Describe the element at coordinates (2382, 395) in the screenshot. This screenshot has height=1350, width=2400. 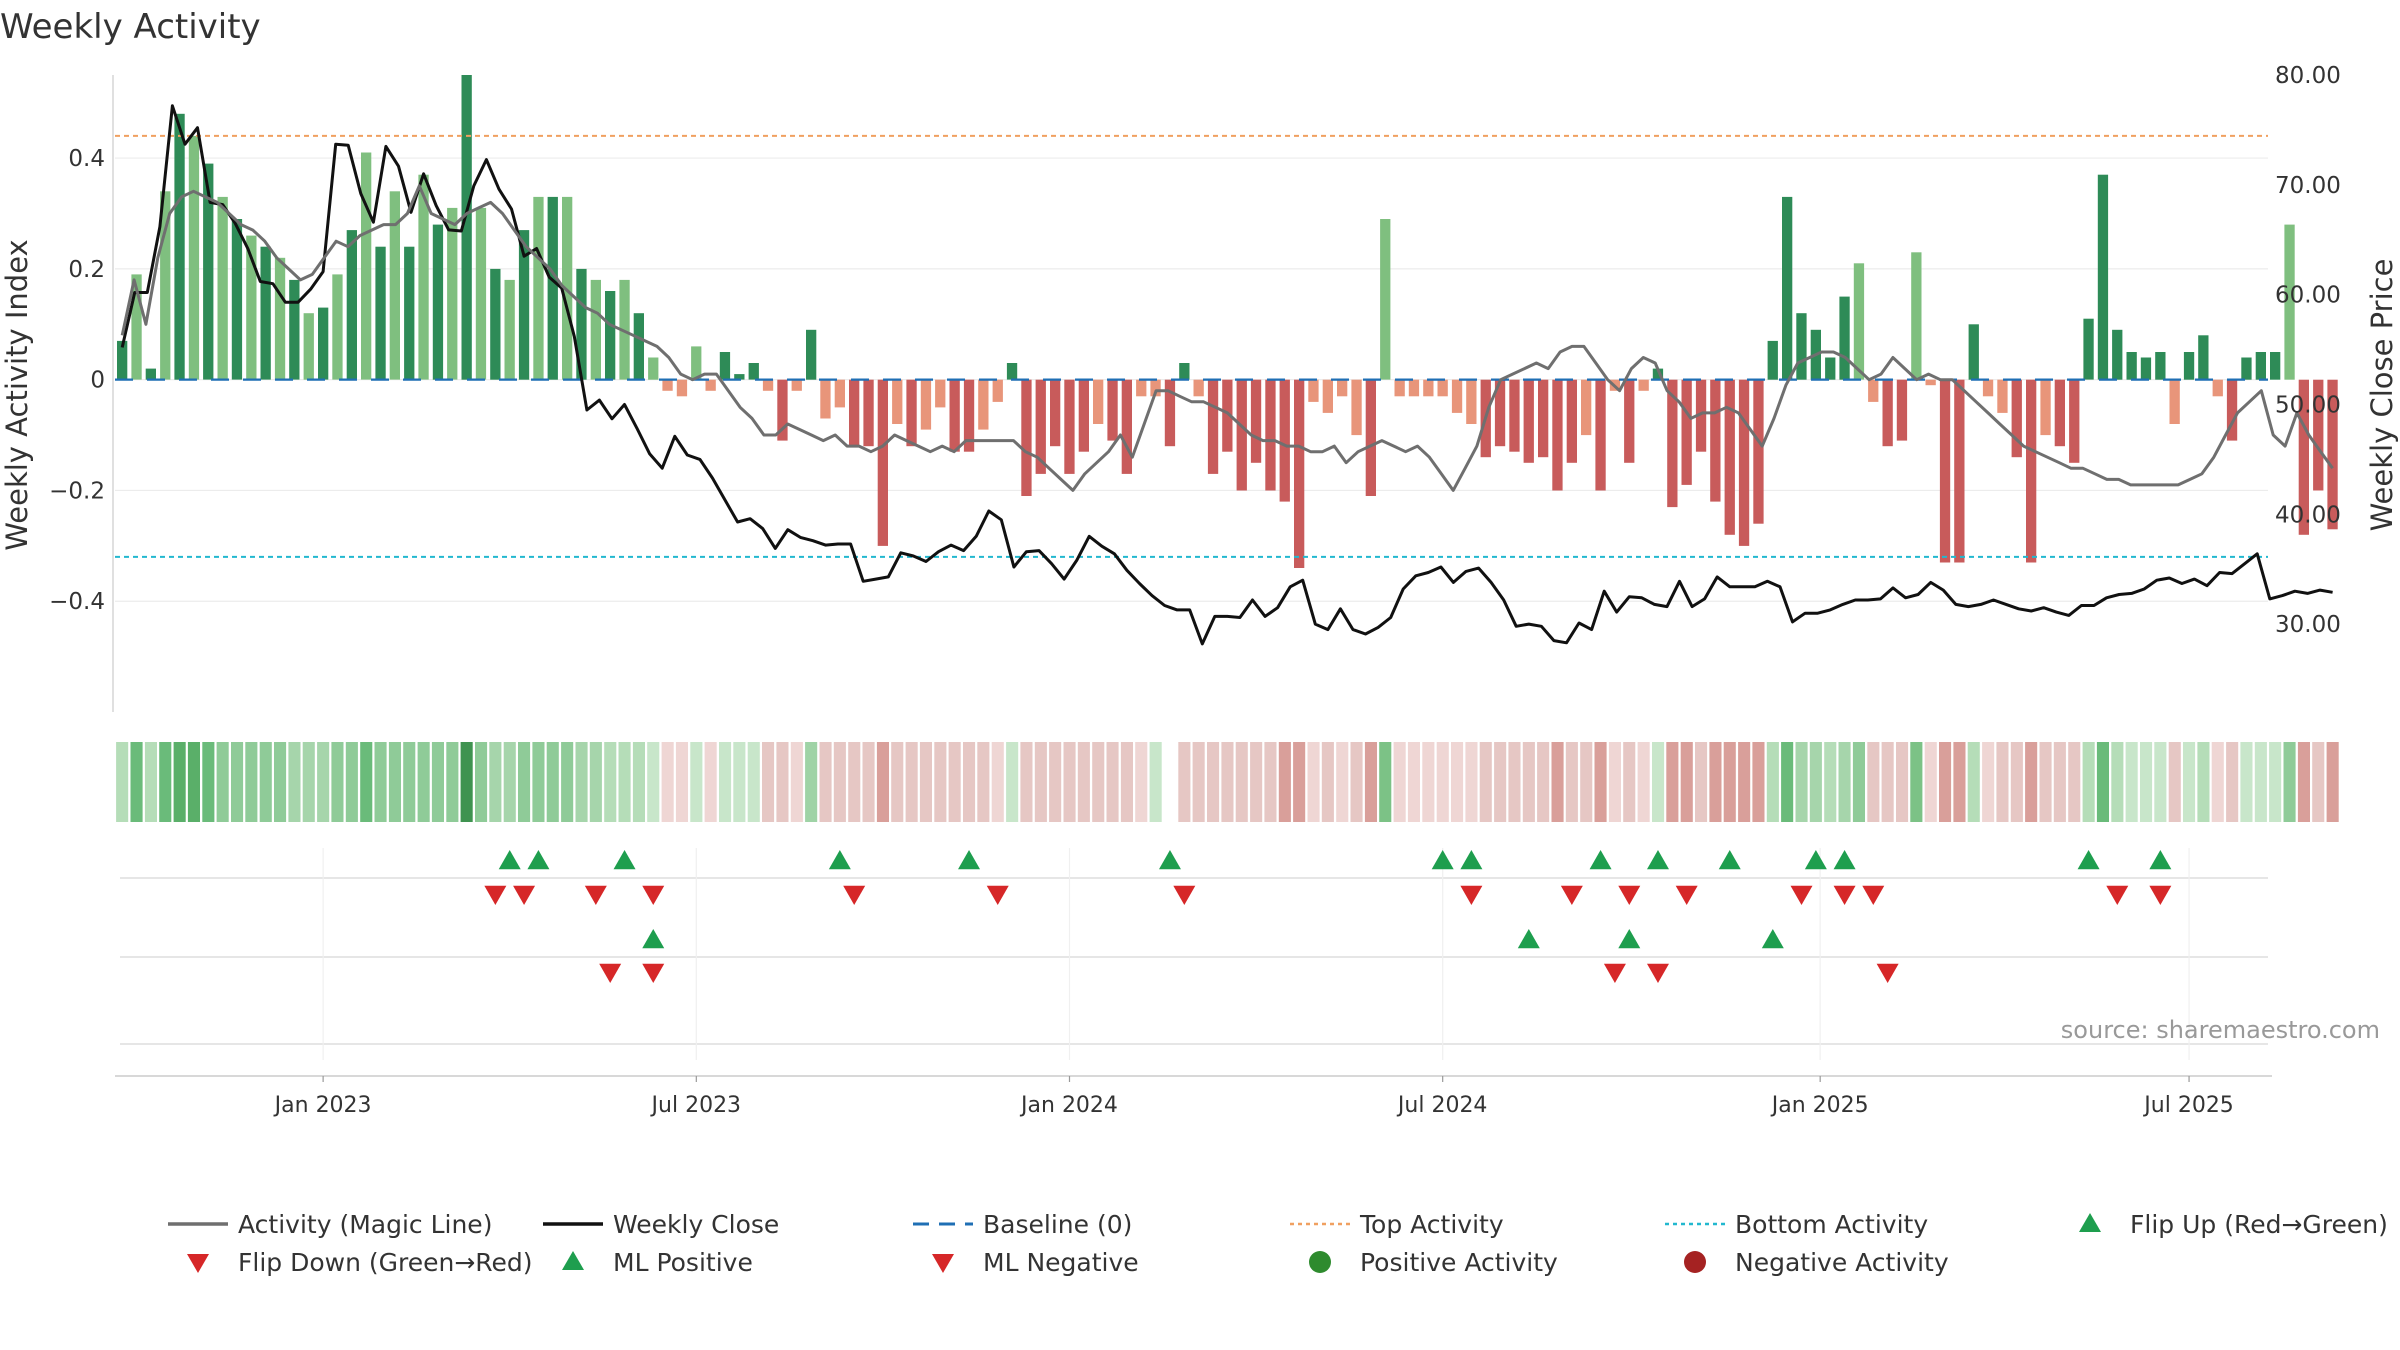
I see `right-axis-label: Weekly Close Price` at that location.